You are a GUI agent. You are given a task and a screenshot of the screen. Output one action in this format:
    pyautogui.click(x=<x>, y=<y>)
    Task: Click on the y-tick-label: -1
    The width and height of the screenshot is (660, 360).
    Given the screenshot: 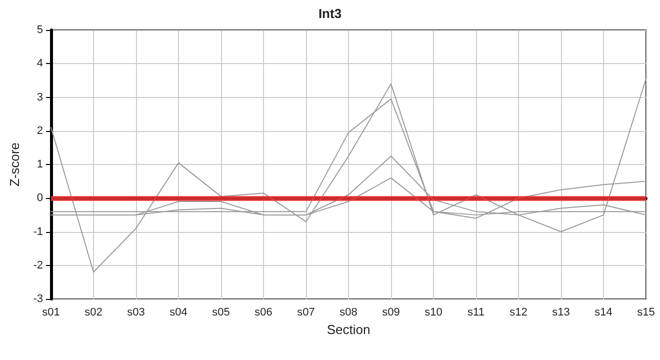 What is the action you would take?
    pyautogui.click(x=38, y=232)
    